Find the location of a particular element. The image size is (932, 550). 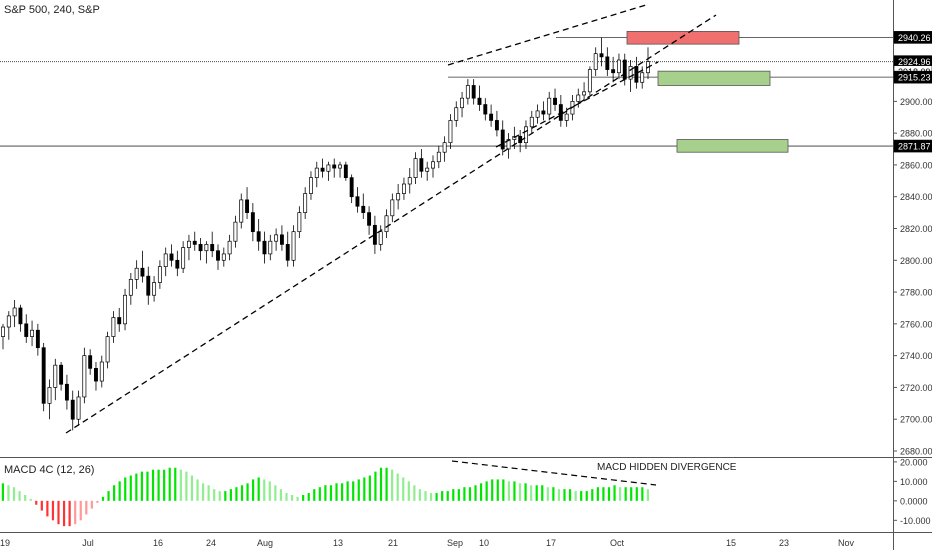

time-tick-label: Jul is located at coordinates (88, 543).